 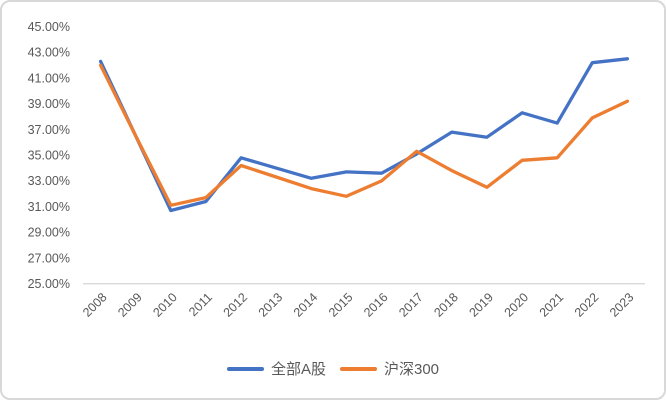 I want to click on y-axis-label: 35.00%, so click(x=49, y=156).